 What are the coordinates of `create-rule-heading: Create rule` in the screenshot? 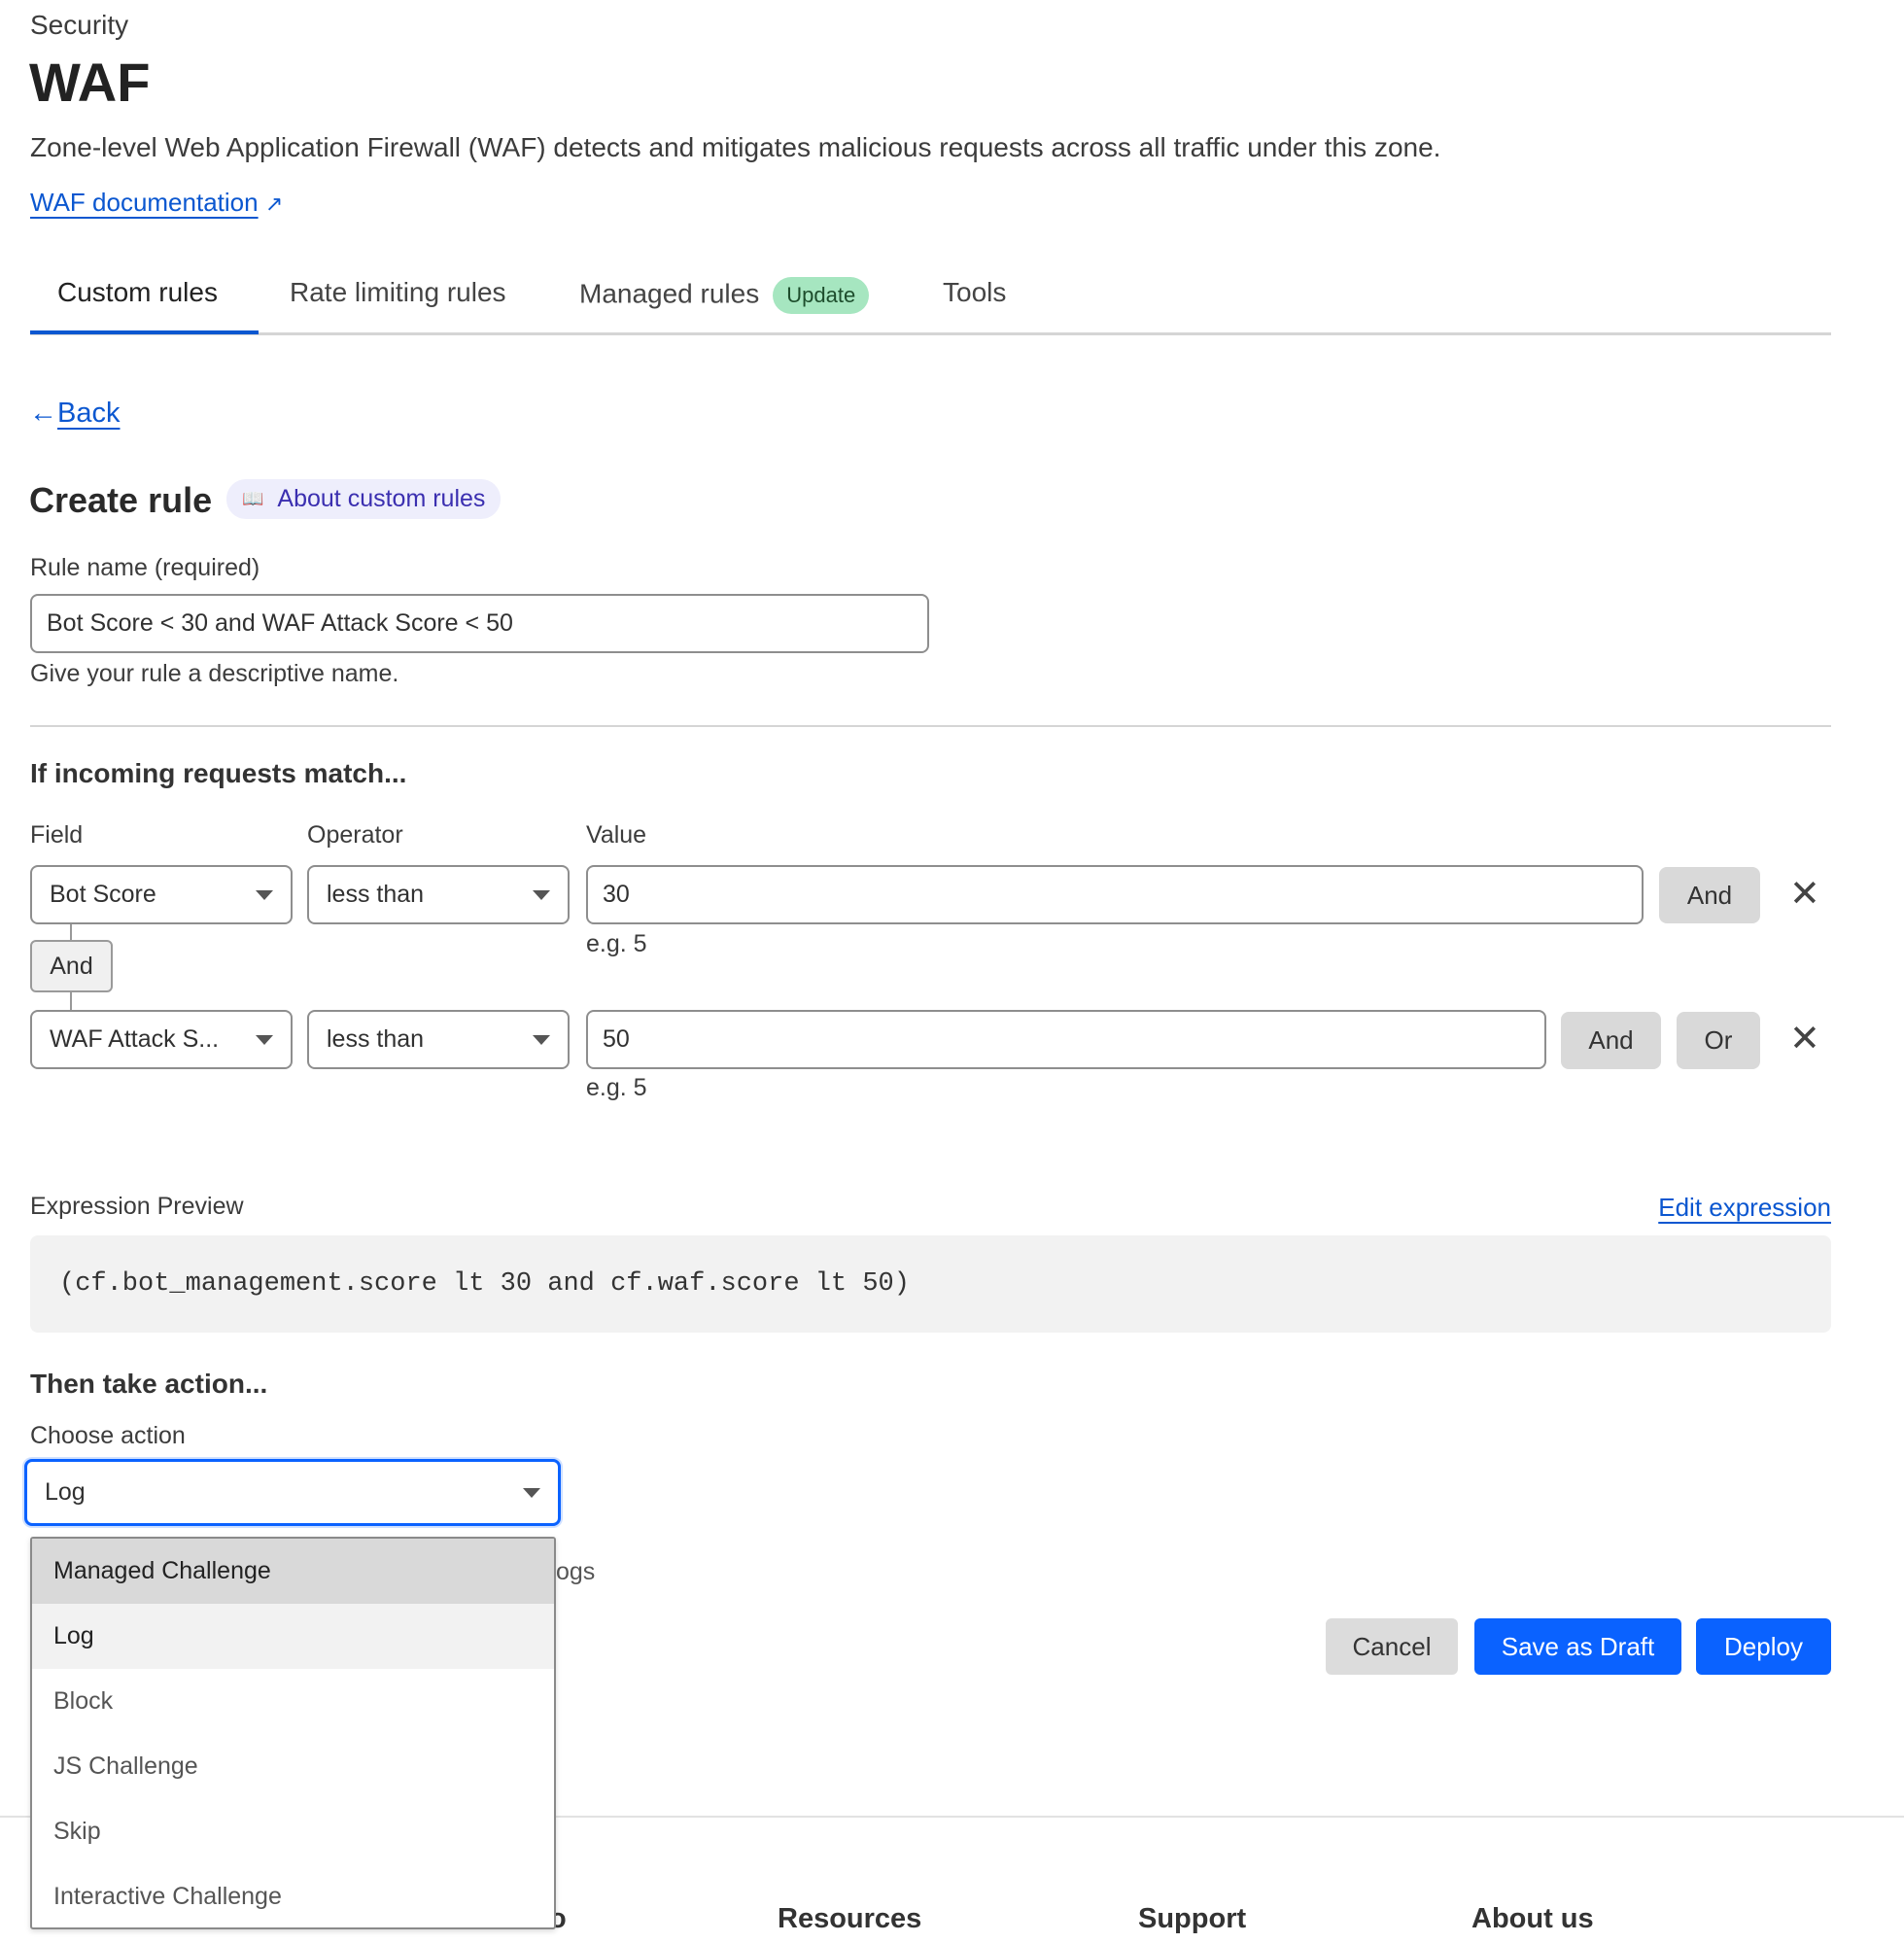 It's located at (121, 500).